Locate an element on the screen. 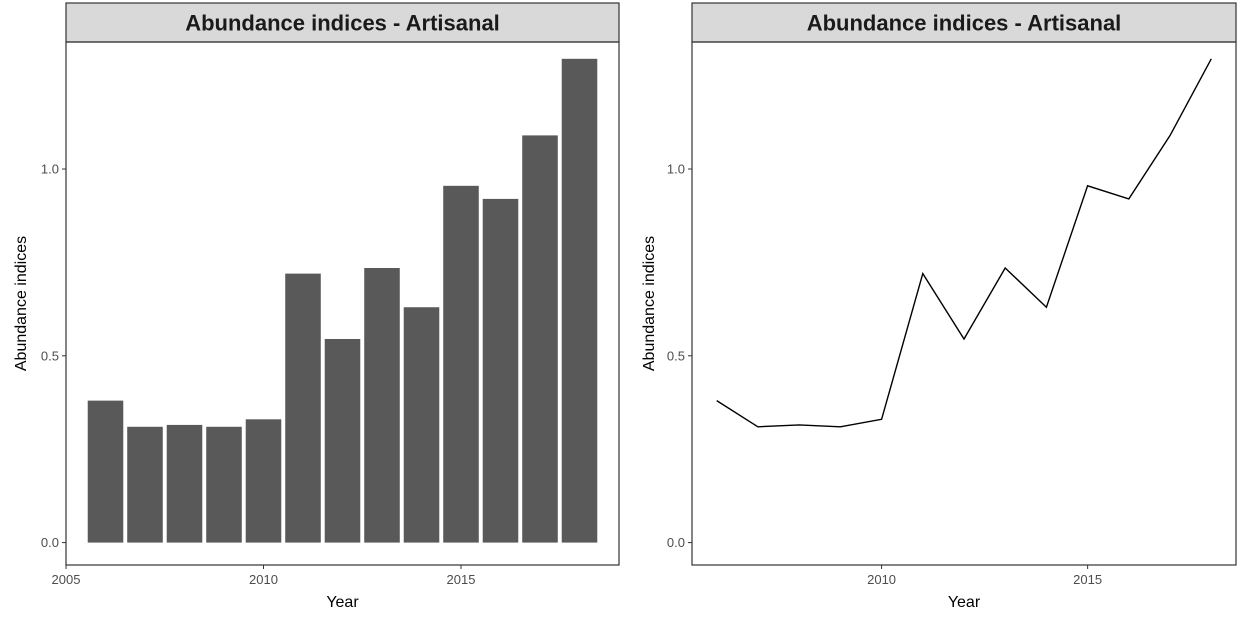  x-tick-label: 2005 is located at coordinates (66, 579).